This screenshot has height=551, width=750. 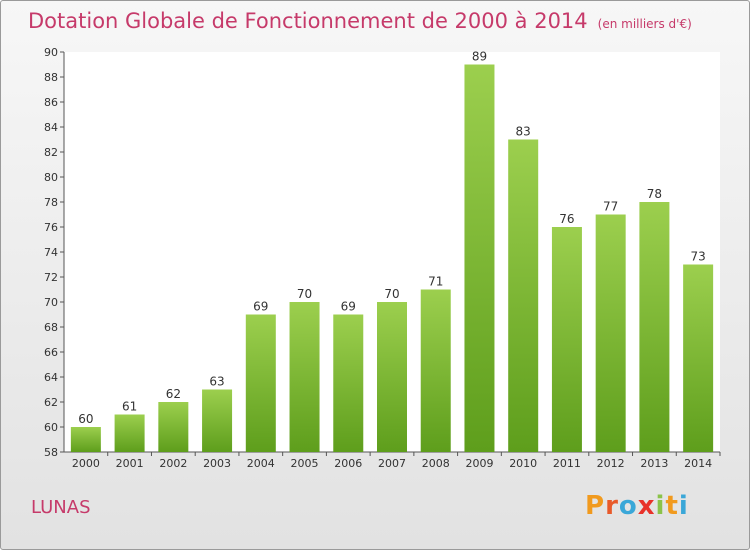 I want to click on proxiti-logo: Proxiti, so click(x=637, y=506).